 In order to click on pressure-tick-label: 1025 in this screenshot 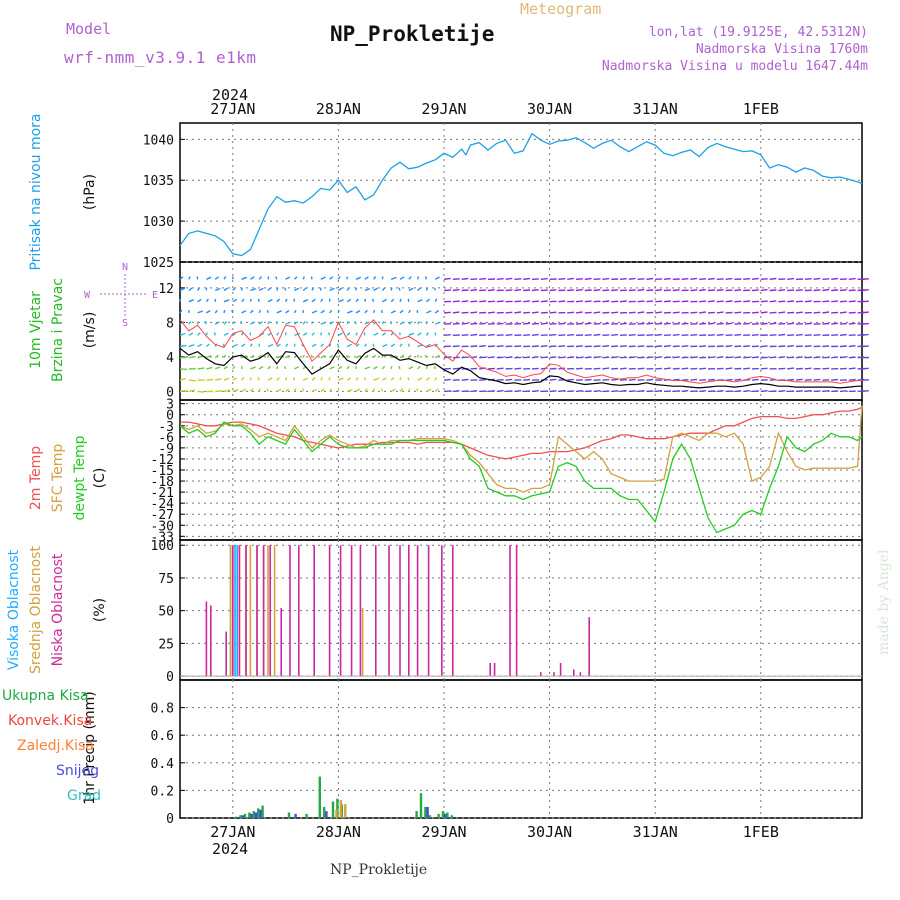, I will do `click(158, 263)`.